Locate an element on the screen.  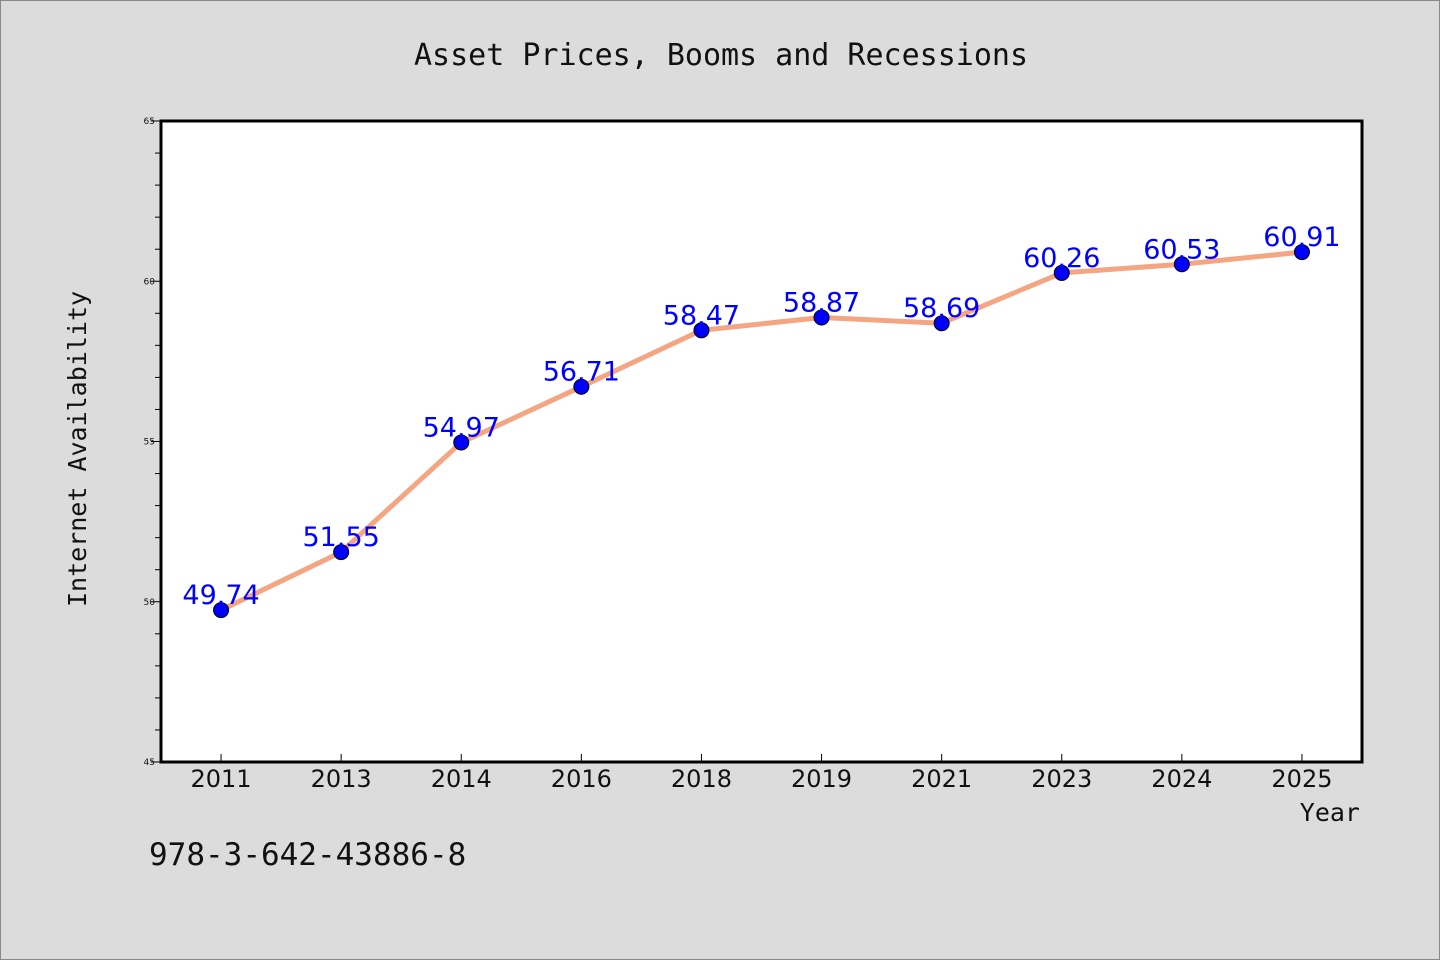
x-tick-label: 2023 is located at coordinates (1061, 779).